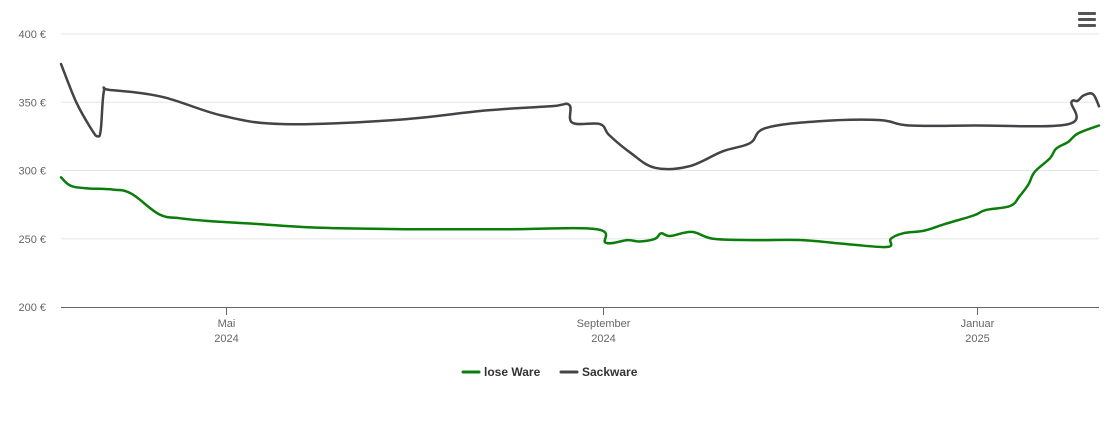  Describe the element at coordinates (604, 324) in the screenshot. I see `x-tick-label: September` at that location.